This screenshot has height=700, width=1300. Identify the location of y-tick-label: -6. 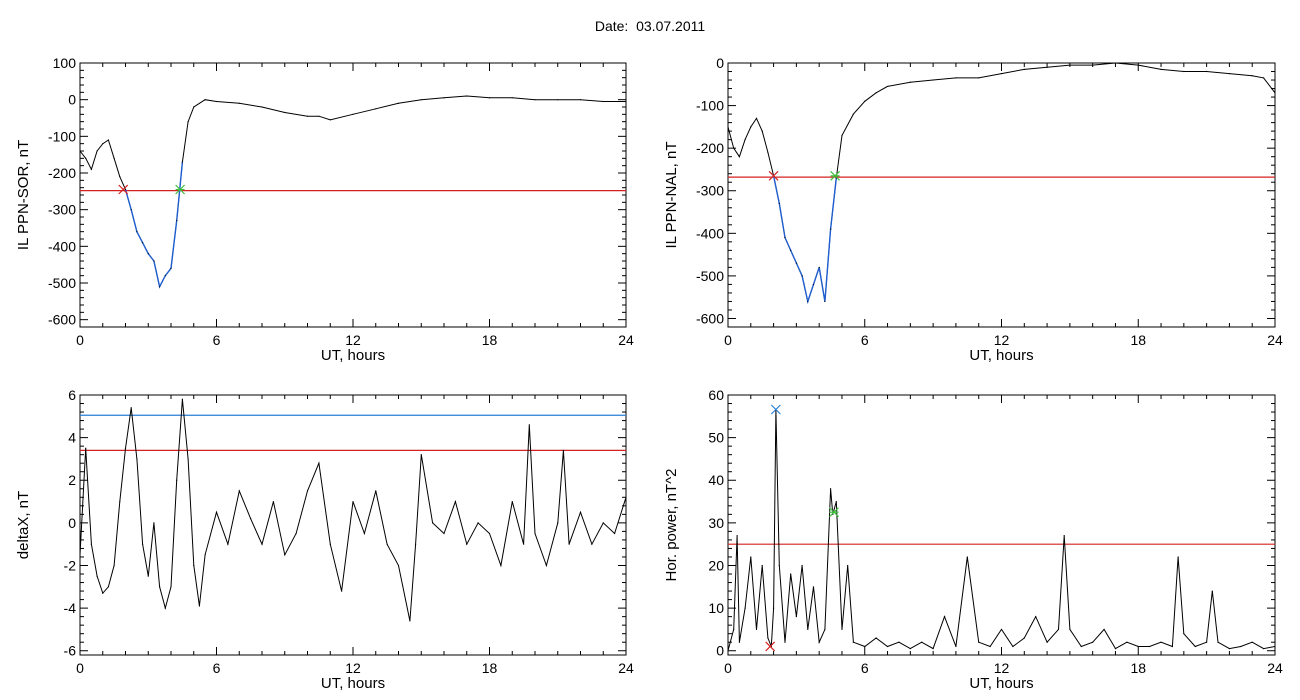
(70, 651).